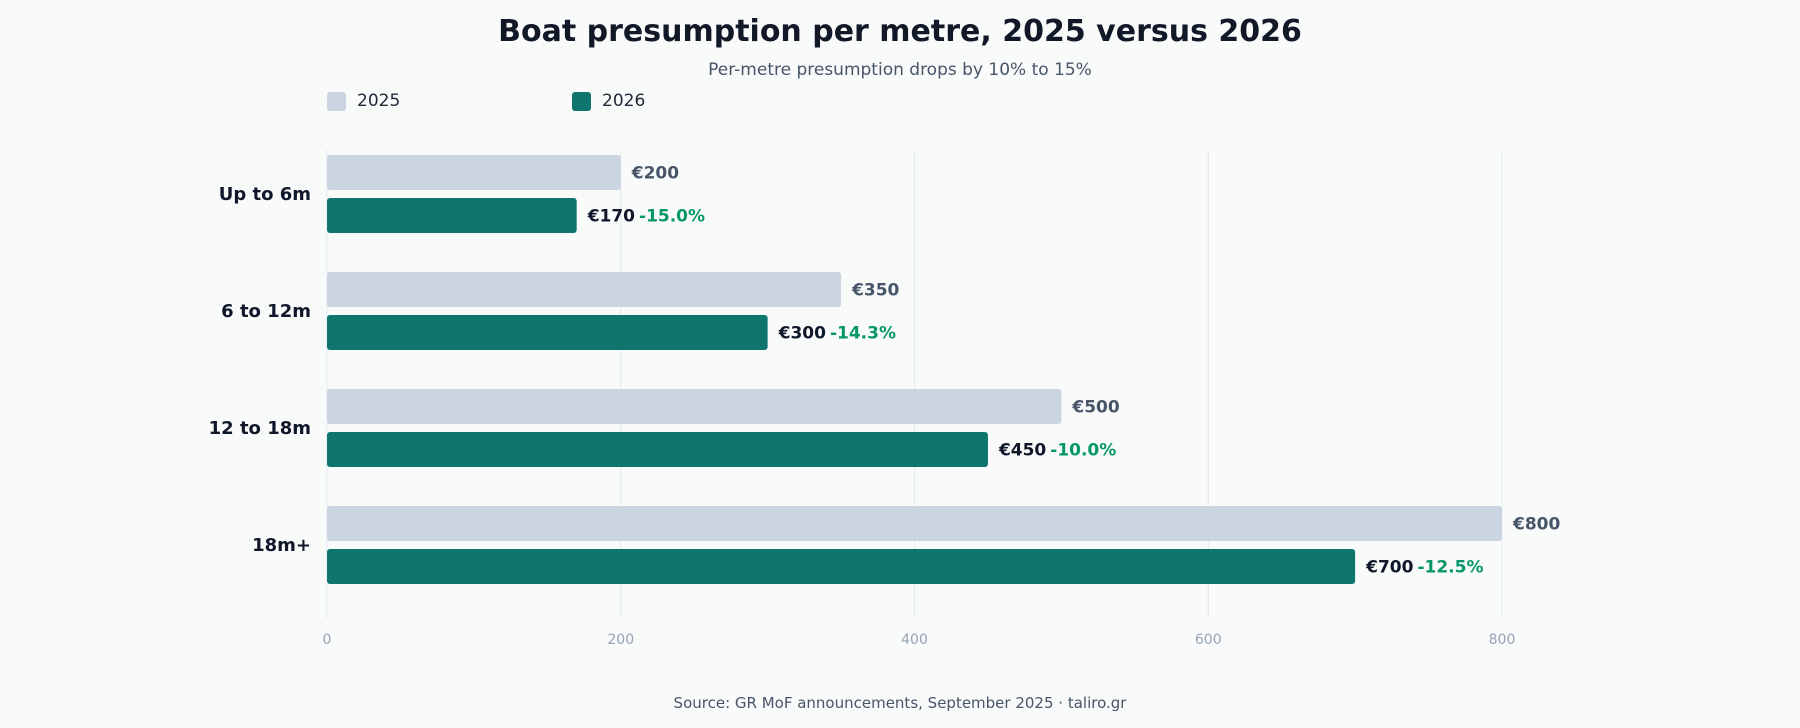 The image size is (1800, 728). I want to click on category-label: 18m+, so click(281, 545).